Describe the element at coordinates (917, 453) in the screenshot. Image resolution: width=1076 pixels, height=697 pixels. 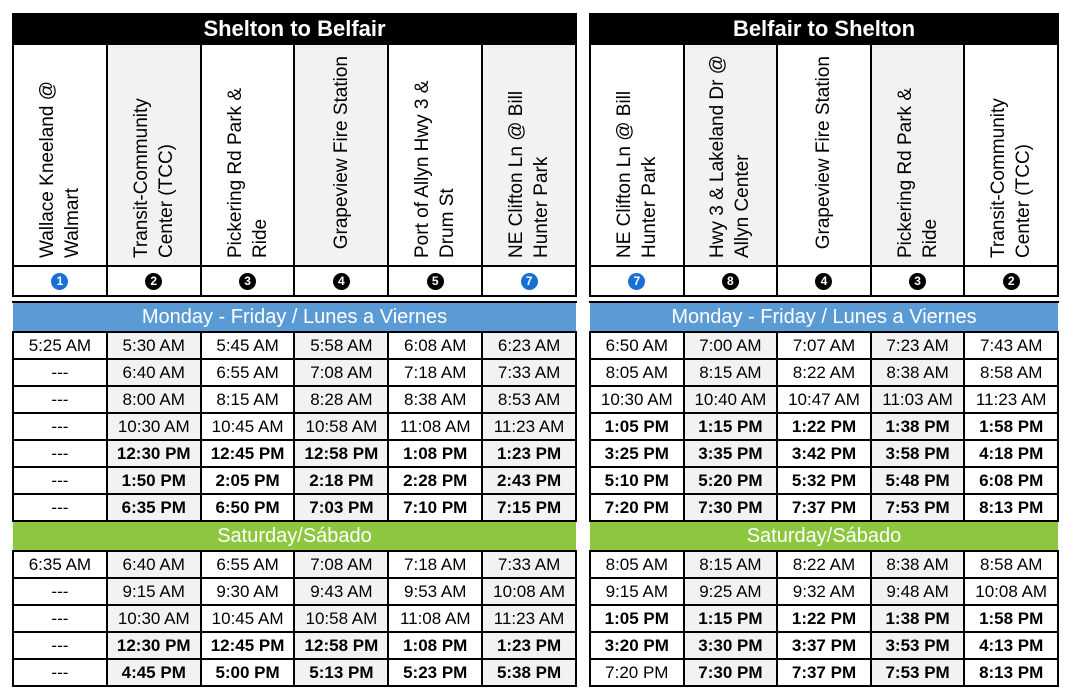
I see `time-cell: 3:58 PM` at that location.